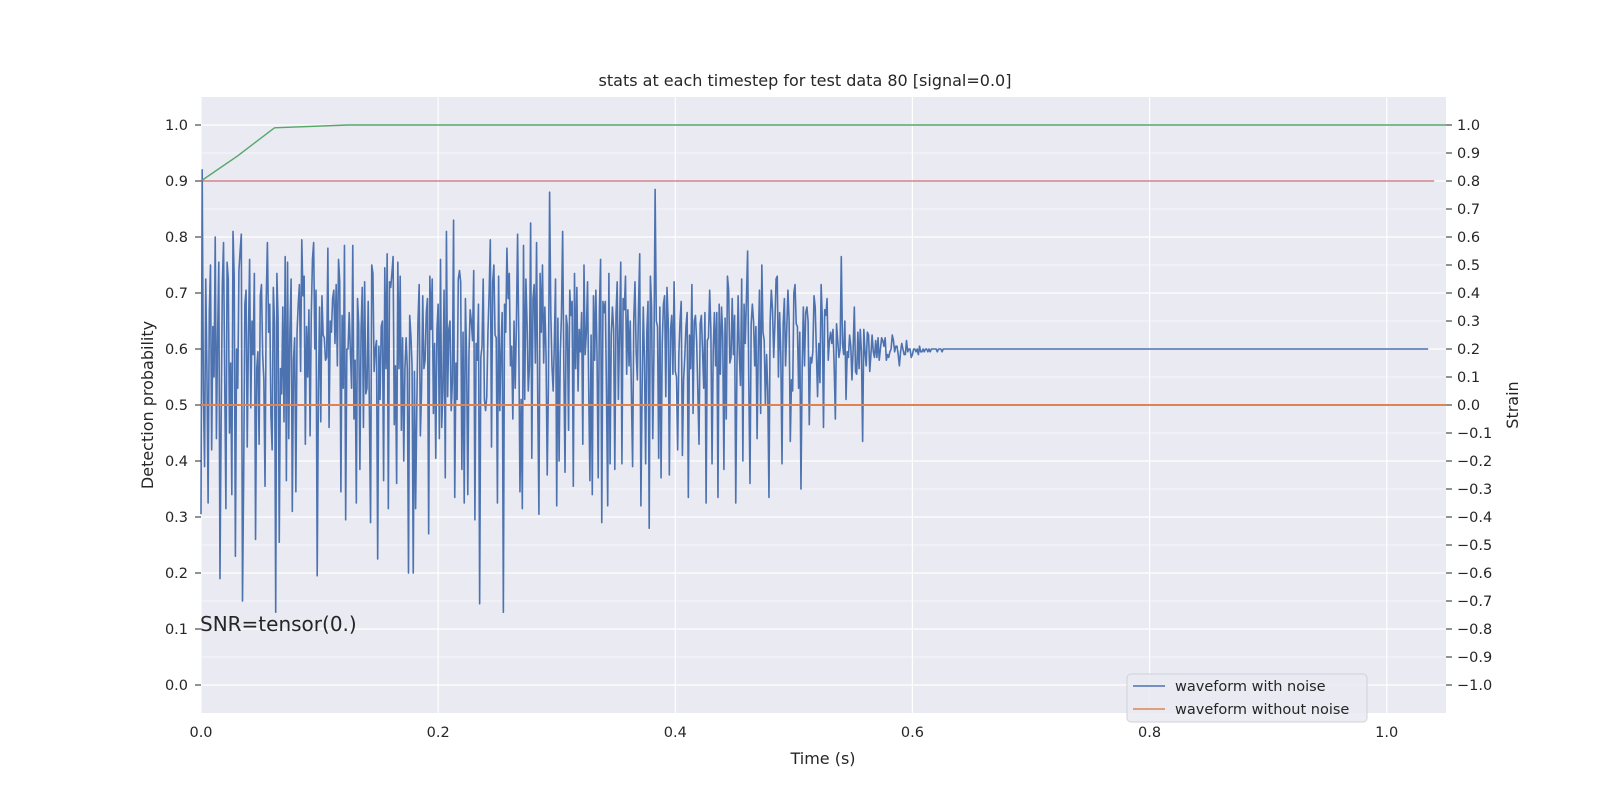  What do you see at coordinates (1474, 602) in the screenshot?
I see `right-y-tick-label: −0.7` at bounding box center [1474, 602].